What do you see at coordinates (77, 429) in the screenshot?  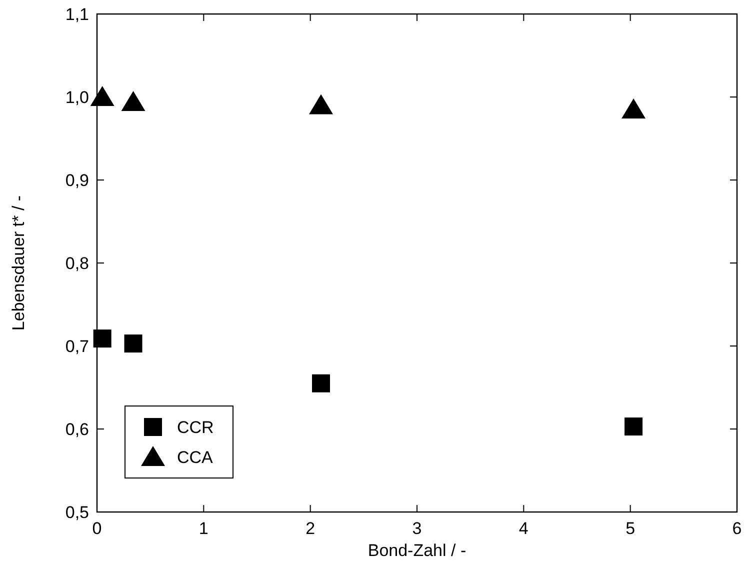 I see `y-tick-label: 0,6` at bounding box center [77, 429].